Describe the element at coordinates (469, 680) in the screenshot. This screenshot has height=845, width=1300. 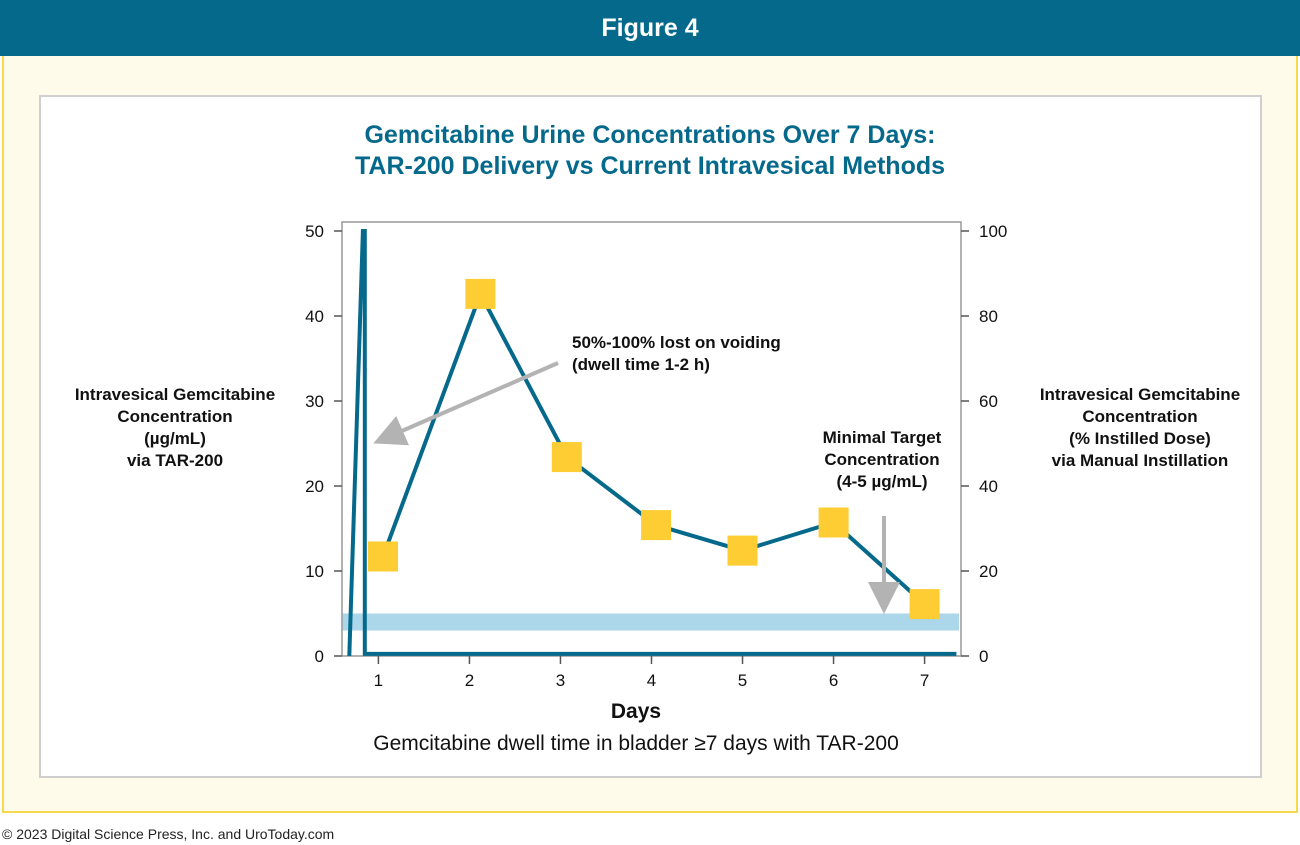
I see `x-tick-label: 2` at that location.